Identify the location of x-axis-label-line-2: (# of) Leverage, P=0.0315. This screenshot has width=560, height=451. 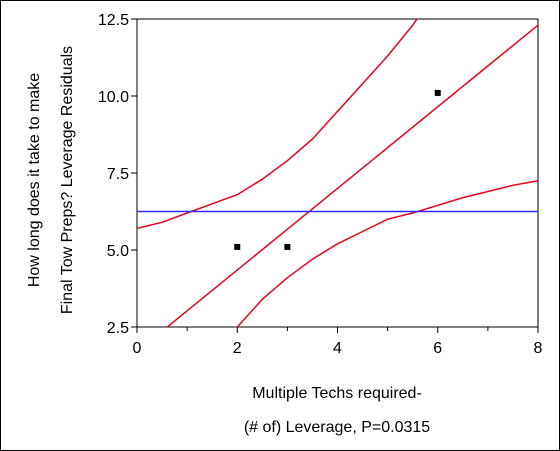
(337, 427).